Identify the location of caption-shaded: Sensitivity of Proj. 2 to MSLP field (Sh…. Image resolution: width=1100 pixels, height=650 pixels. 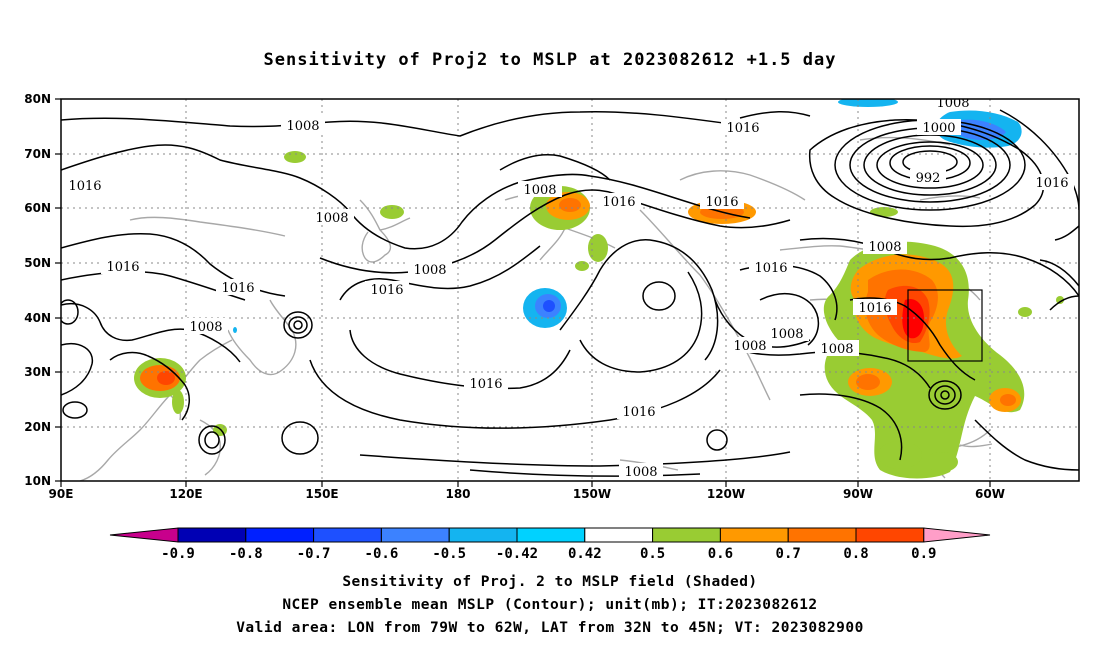
(550, 582).